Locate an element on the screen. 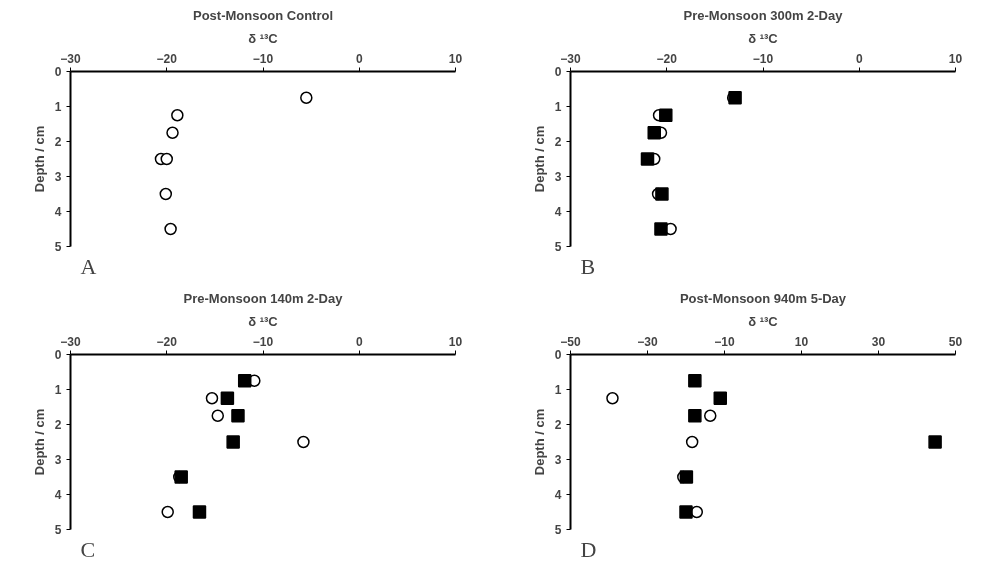 This screenshot has height=571, width=1005. x-tick-label: −50 is located at coordinates (570, 341).